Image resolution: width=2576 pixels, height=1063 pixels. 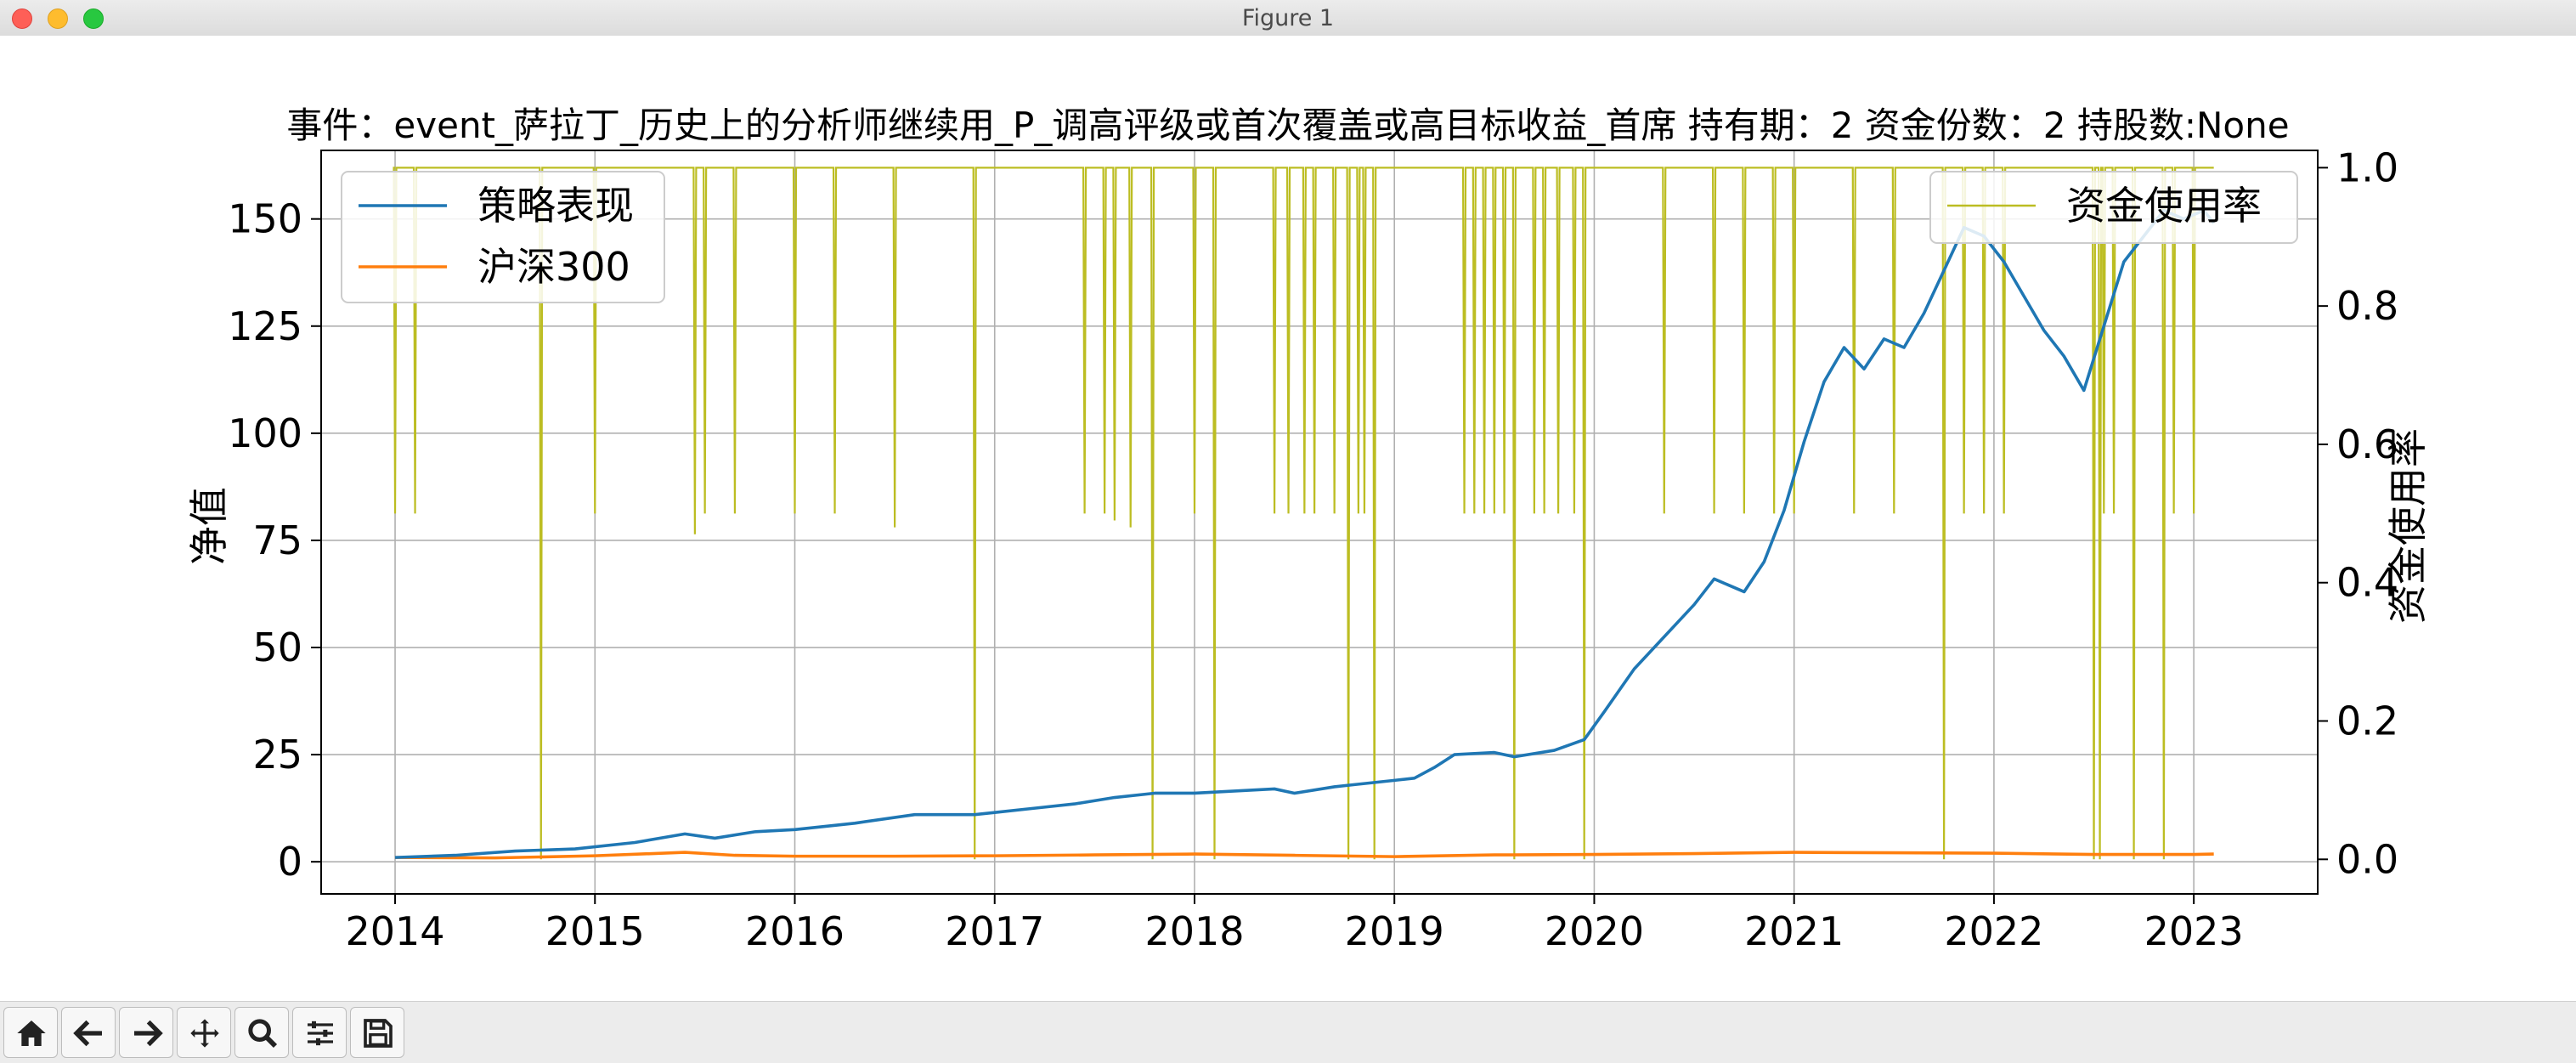 What do you see at coordinates (2367, 583) in the screenshot?
I see `y2-tick-label: 0.4` at bounding box center [2367, 583].